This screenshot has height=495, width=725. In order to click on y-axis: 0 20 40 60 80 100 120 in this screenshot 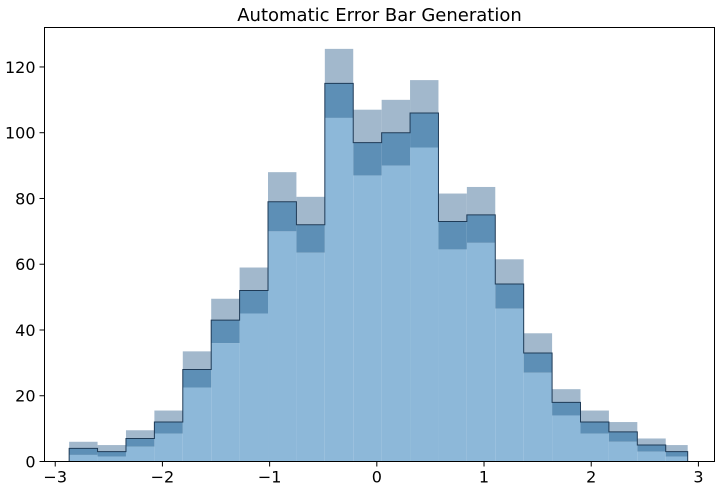, I will do `click(25, 265)`.